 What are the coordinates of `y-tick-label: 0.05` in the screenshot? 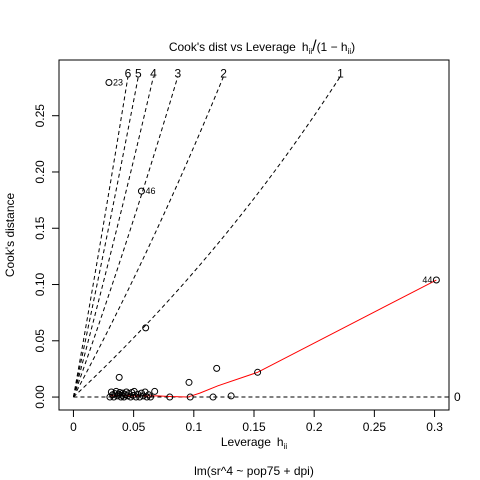 It's located at (40, 341).